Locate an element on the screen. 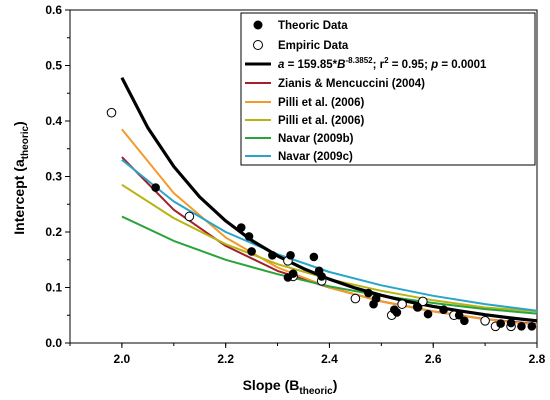  legend-label-theoric: Theoric Data is located at coordinates (313, 26).